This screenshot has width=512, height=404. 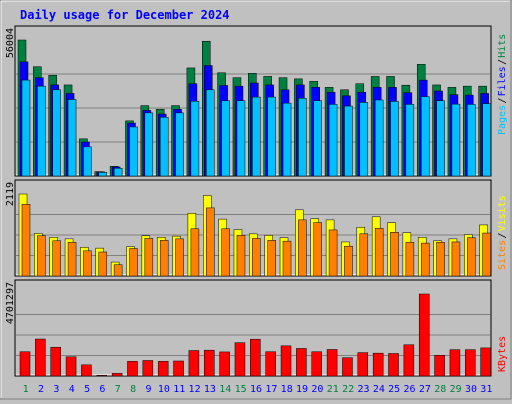 What do you see at coordinates (425, 389) in the screenshot?
I see `day-label-27: 27` at bounding box center [425, 389].